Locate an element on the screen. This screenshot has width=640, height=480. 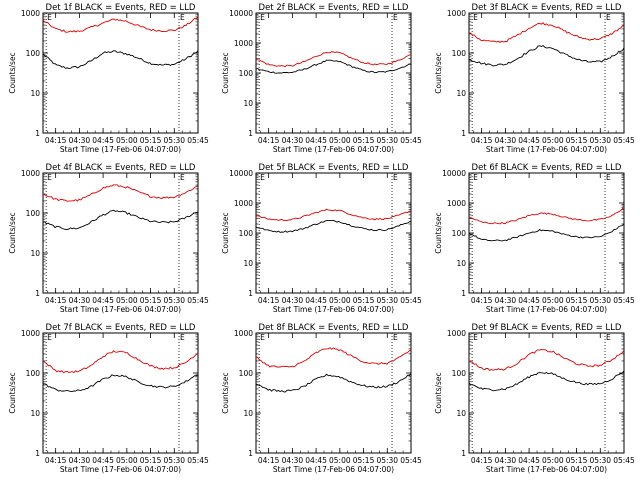
panel-title: Det 7f BLACK = Events, RED = LLD is located at coordinates (121, 328).